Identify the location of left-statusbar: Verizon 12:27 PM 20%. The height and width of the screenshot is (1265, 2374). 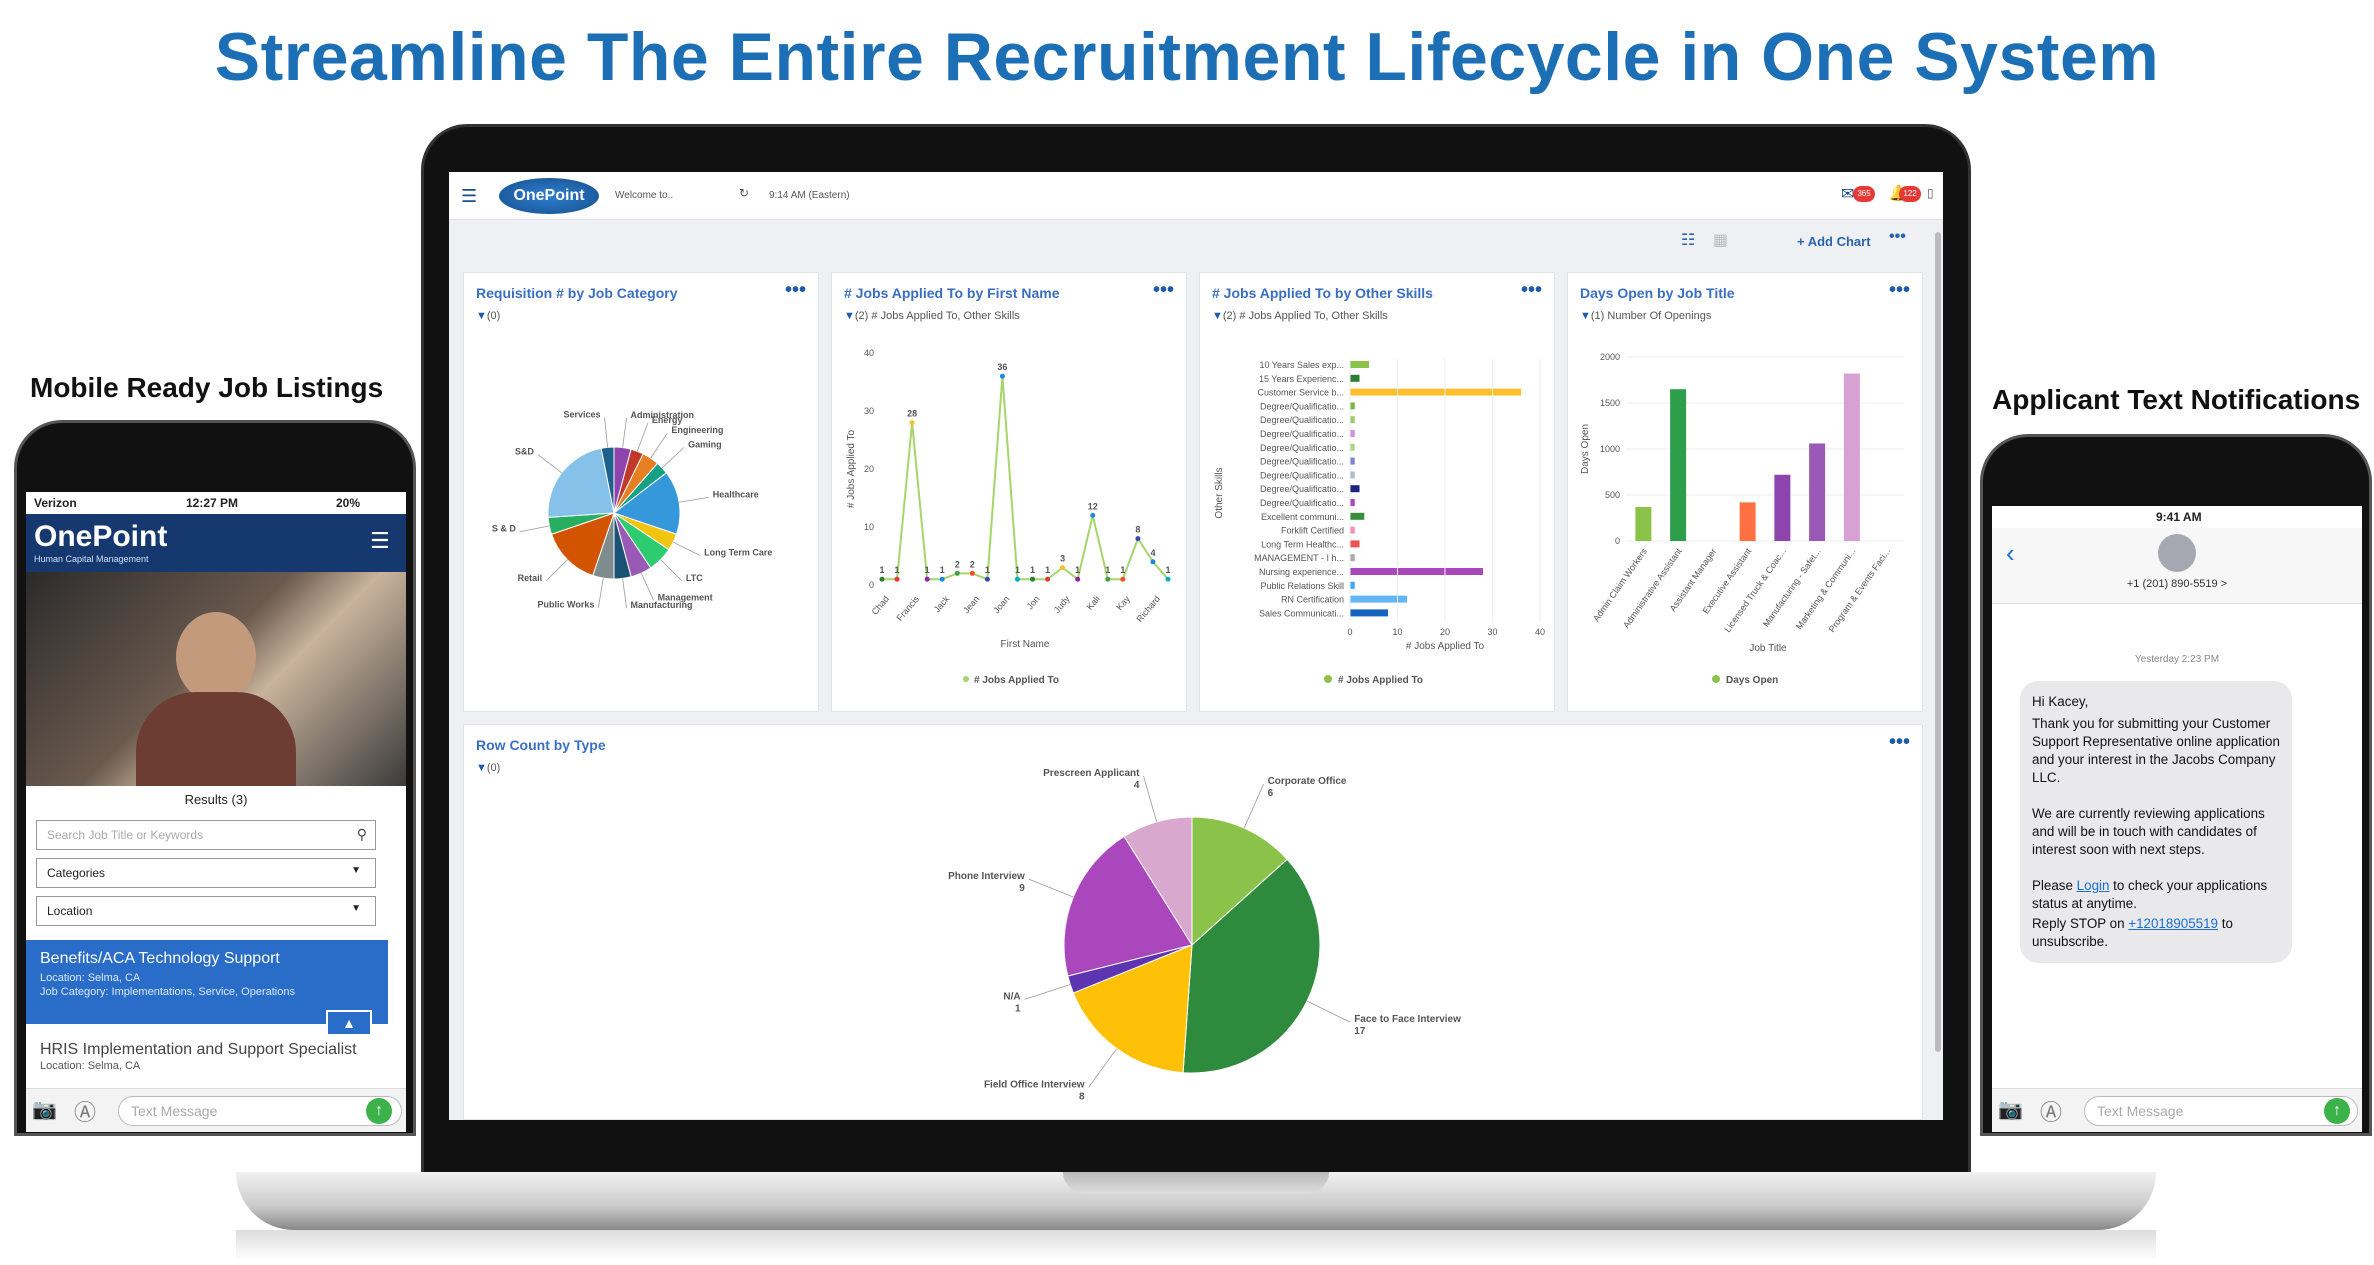
(216, 503).